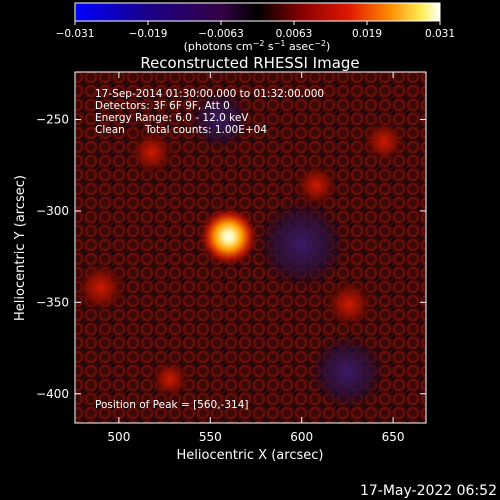  What do you see at coordinates (428, 491) in the screenshot?
I see `timestamp: 17-May-2022 06:52` at bounding box center [428, 491].